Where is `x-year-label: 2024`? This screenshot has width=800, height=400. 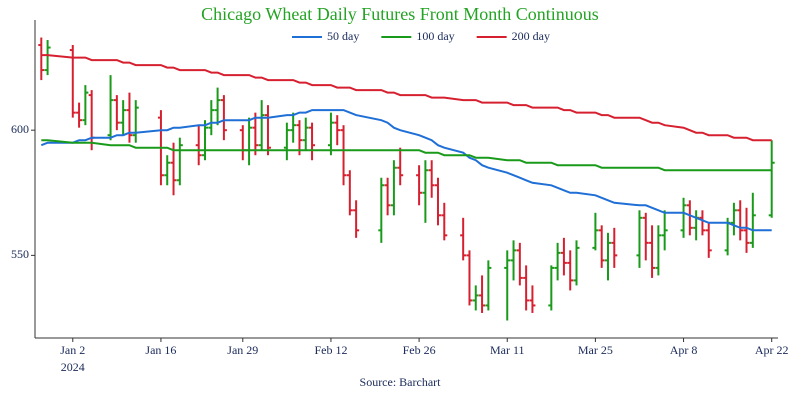 x-year-label: 2024 is located at coordinates (73, 367).